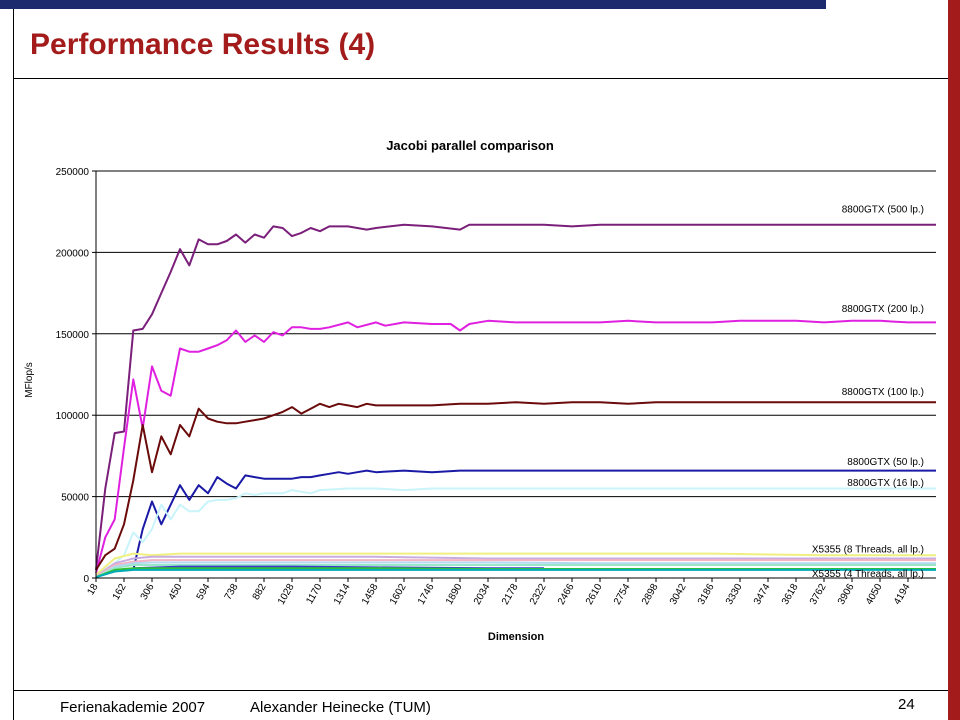  I want to click on x-tick-label: 2178, so click(510, 594).